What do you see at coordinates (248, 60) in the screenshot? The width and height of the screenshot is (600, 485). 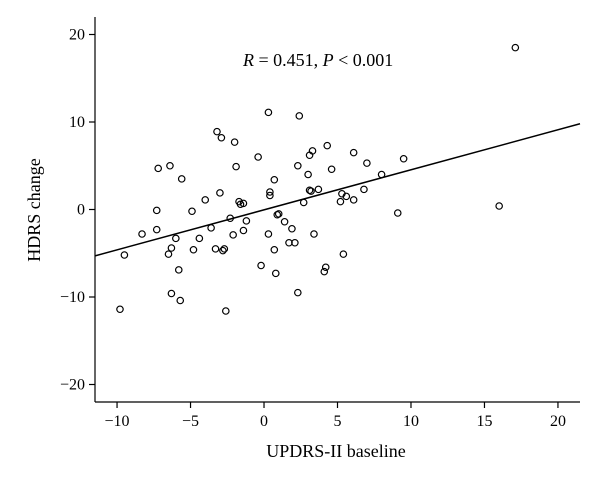 I see `r-symbol: R` at bounding box center [248, 60].